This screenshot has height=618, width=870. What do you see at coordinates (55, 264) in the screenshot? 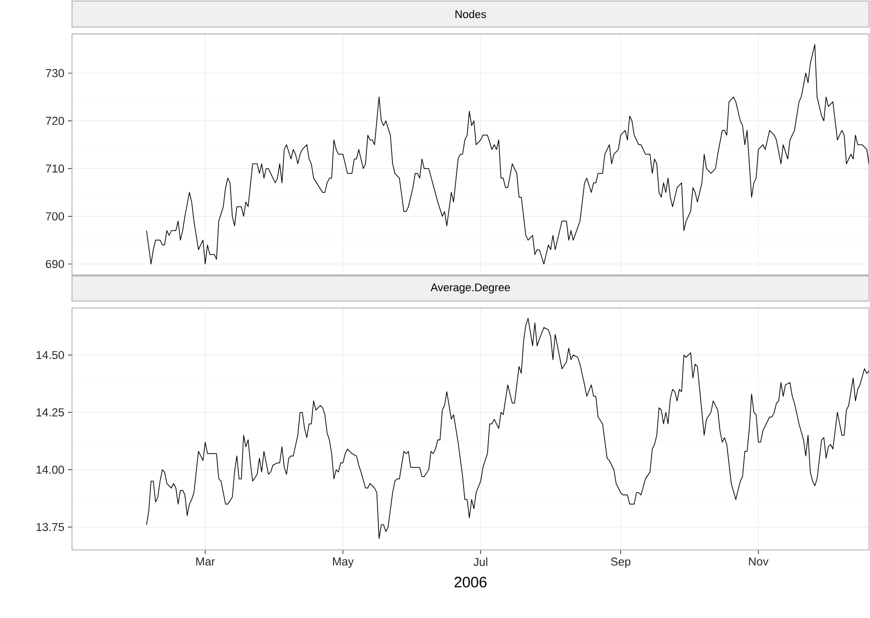
I see `y-tick-label: 690` at bounding box center [55, 264].